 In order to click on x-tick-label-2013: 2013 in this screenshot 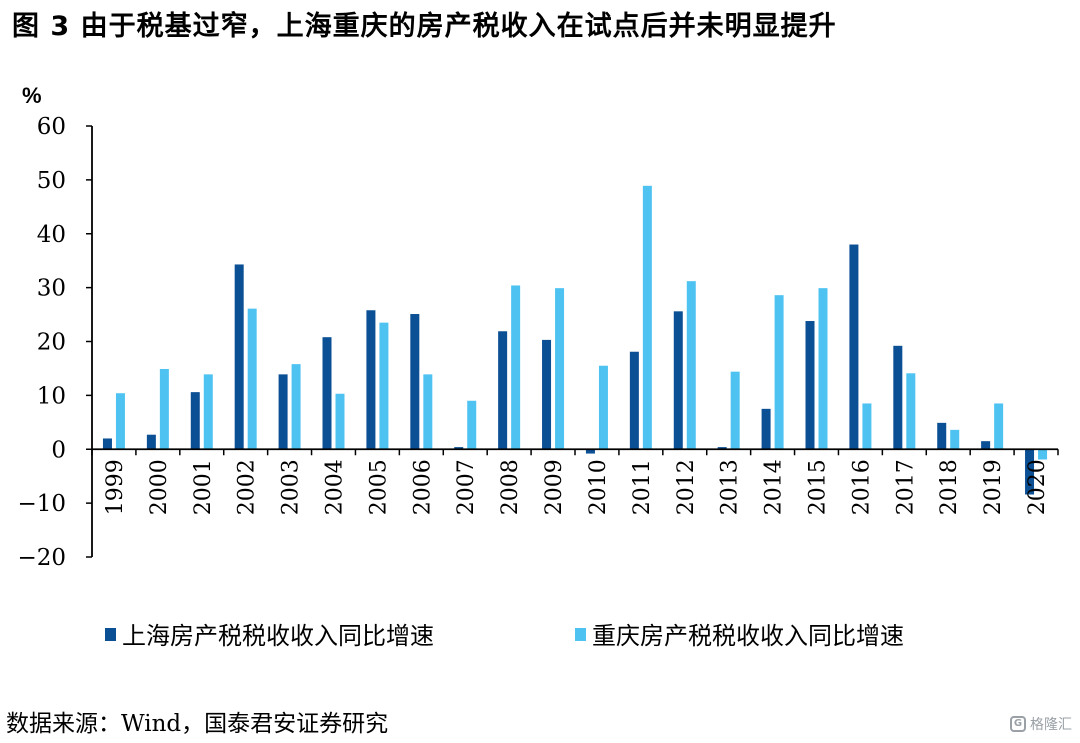, I will do `click(730, 487)`.